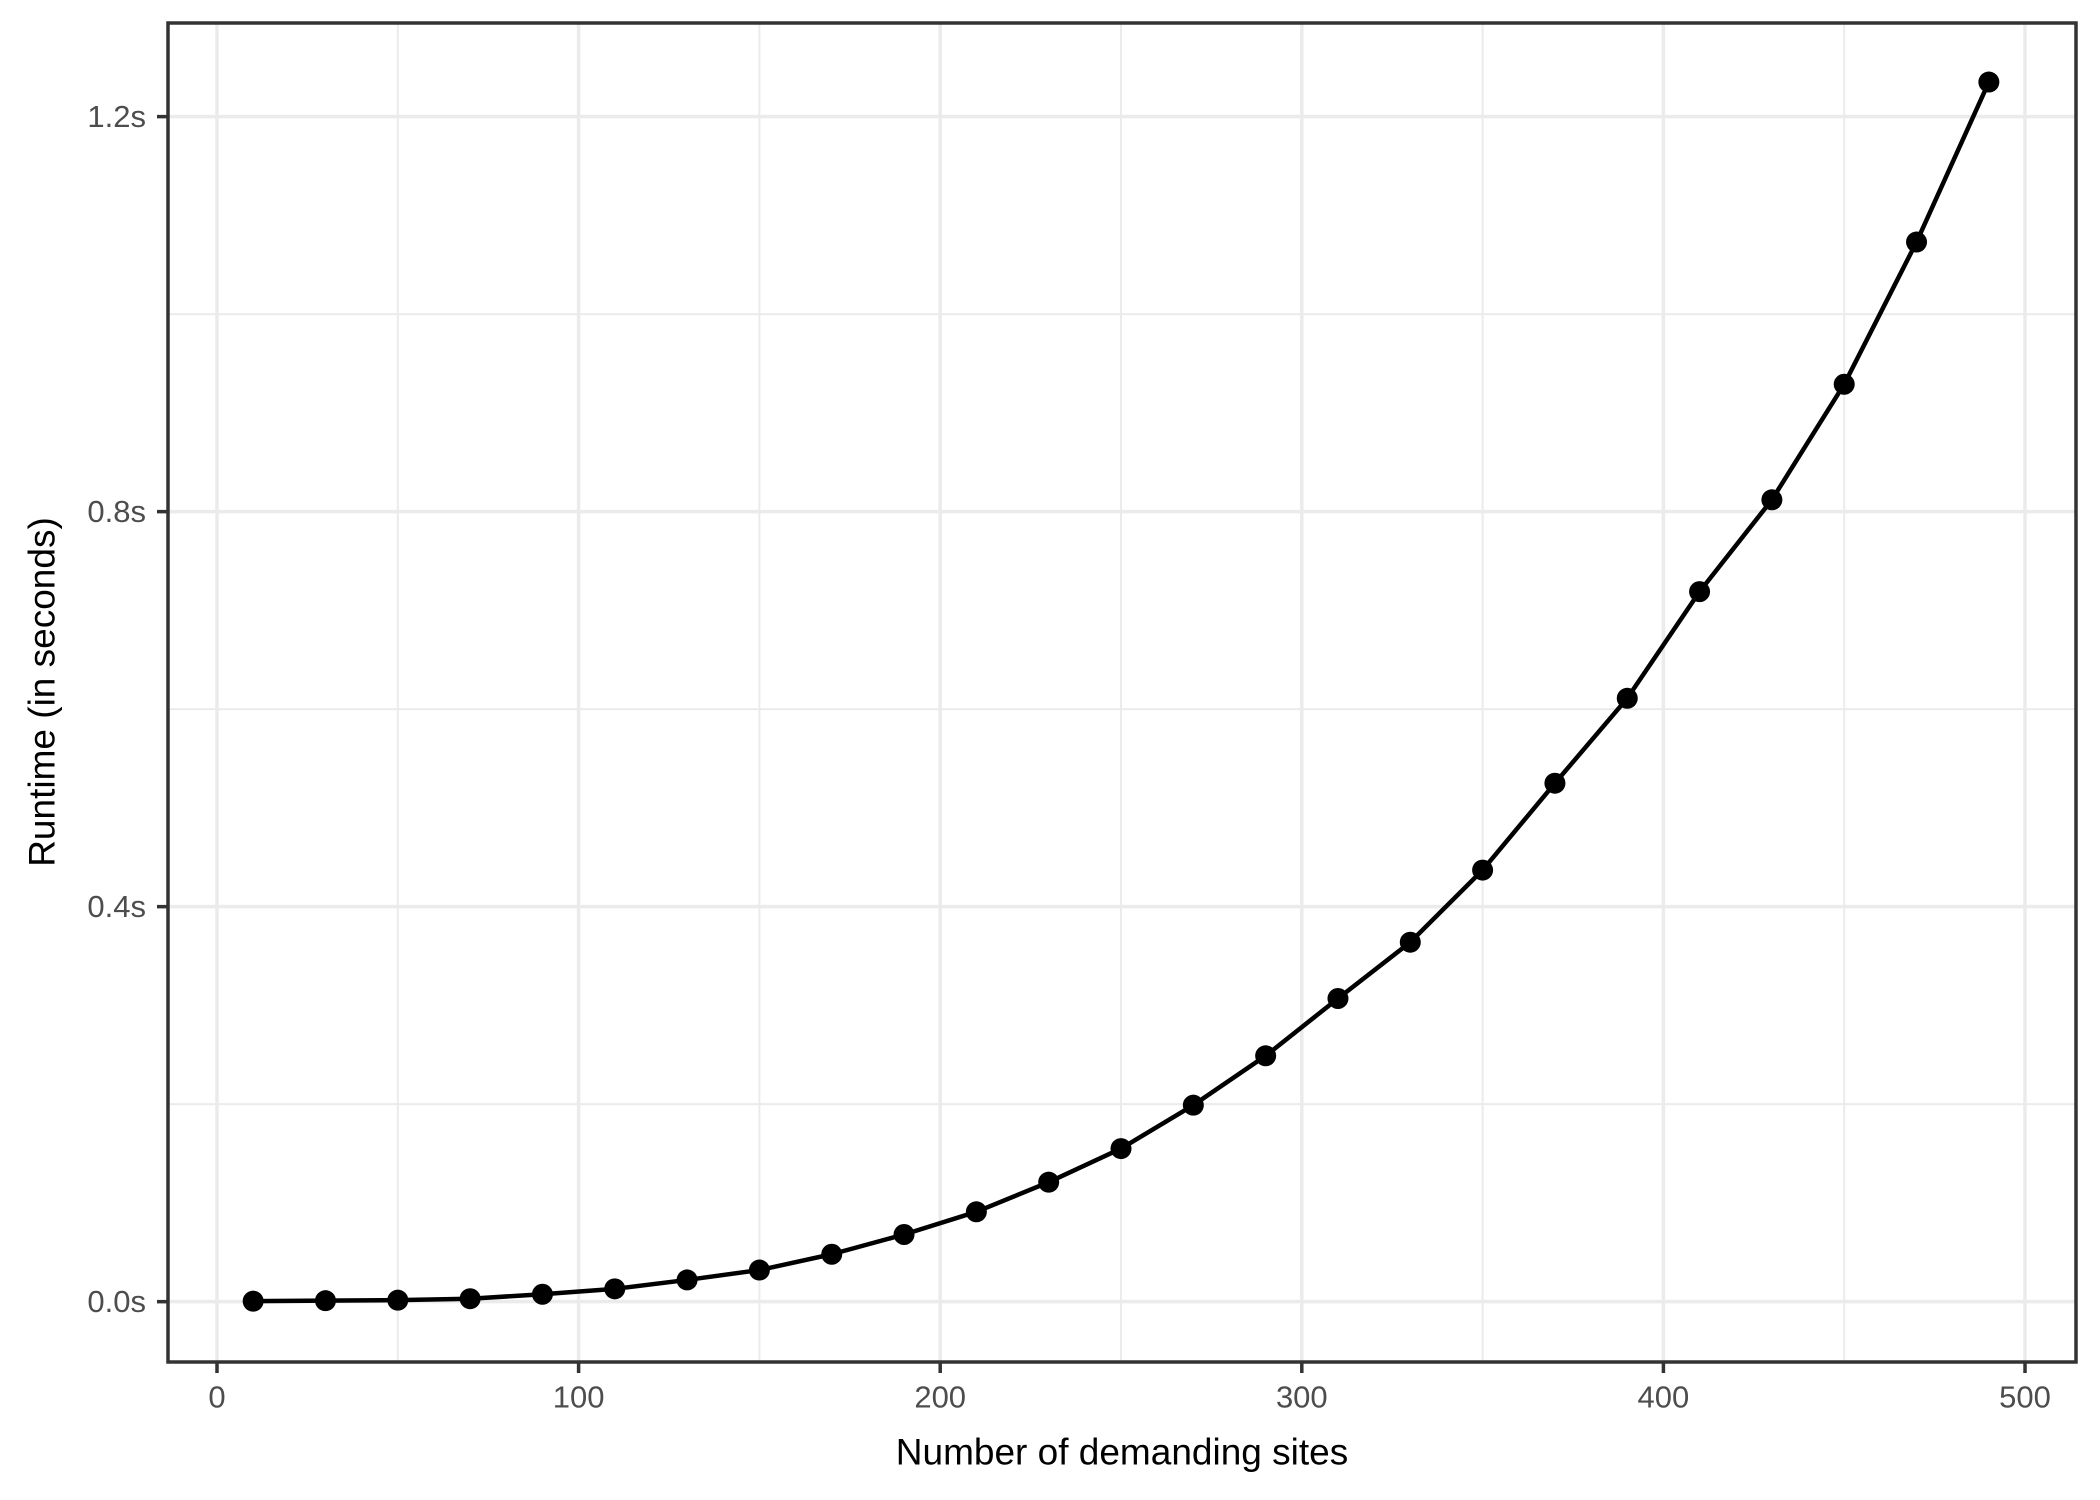  Describe the element at coordinates (116, 709) in the screenshot. I see `y-axis-tick-labels: 0.0s 0.4s 0.8s 1.2s` at that location.